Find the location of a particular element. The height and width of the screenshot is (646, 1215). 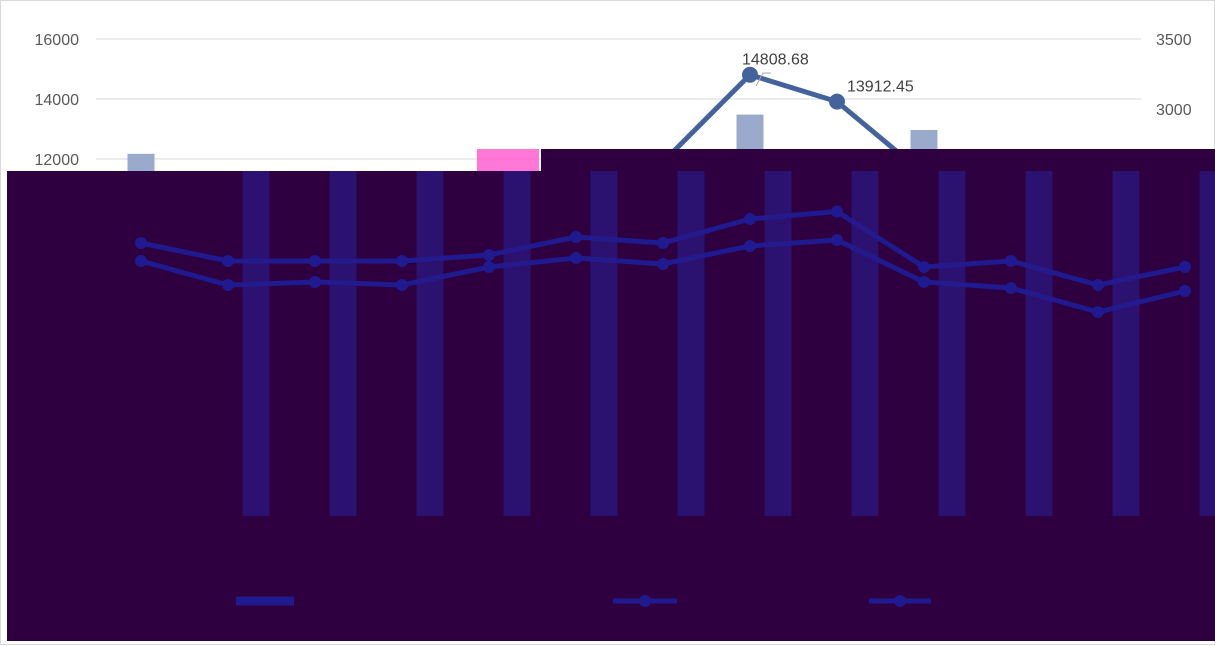

right-tick-label: 3500 is located at coordinates (1174, 40).